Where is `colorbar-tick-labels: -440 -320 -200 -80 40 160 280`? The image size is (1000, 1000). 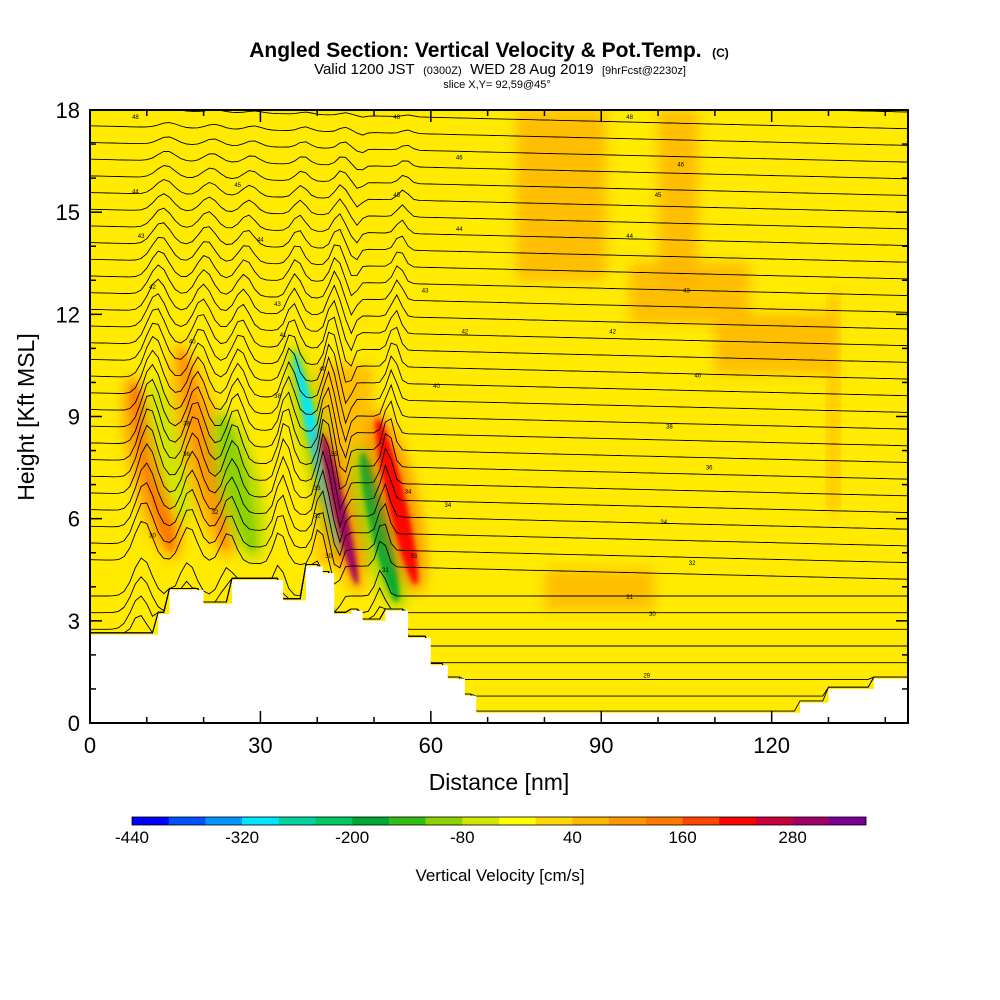
colorbar-tick-labels: -440 -320 -200 -80 40 160 280 is located at coordinates (461, 837).